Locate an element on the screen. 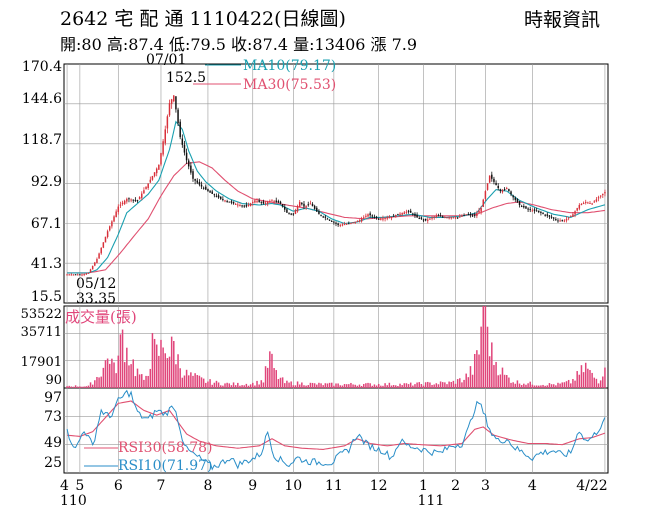 Image resolution: width=656 pixels, height=529 pixels. x-tick-label: 7 is located at coordinates (161, 486).